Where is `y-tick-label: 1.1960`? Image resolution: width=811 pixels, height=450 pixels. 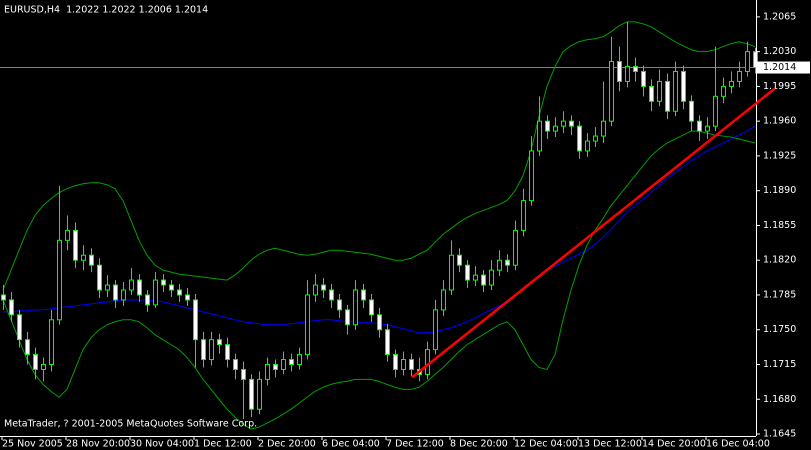 y-tick-label: 1.1960 is located at coordinates (779, 121).